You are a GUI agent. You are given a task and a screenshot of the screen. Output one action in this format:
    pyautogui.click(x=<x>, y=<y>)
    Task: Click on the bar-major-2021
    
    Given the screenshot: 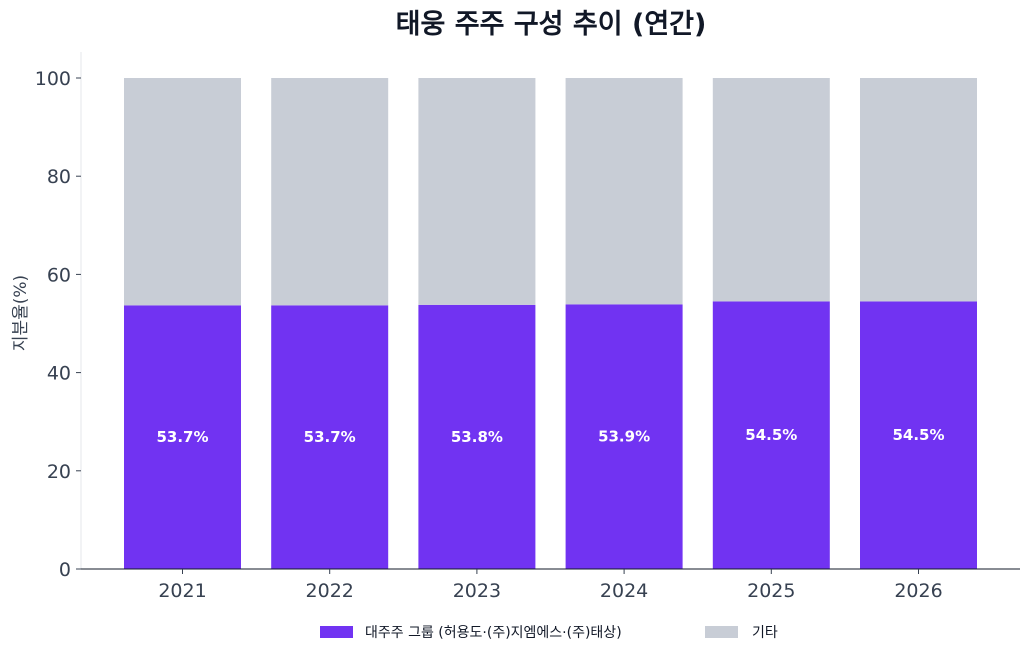 What is the action you would take?
    pyautogui.click(x=182, y=437)
    